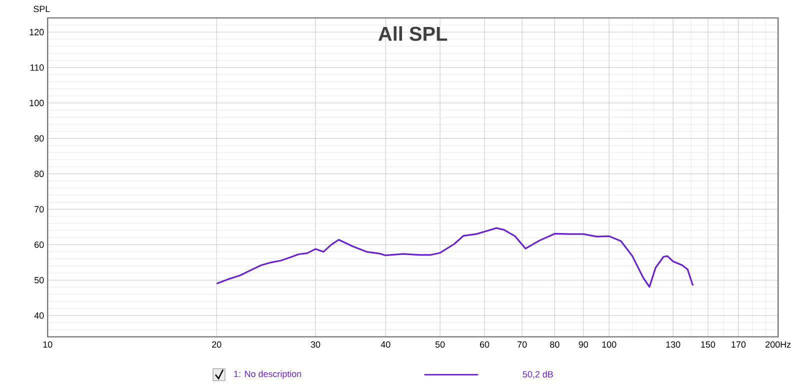  I want to click on x-tick-label: 30, so click(315, 345).